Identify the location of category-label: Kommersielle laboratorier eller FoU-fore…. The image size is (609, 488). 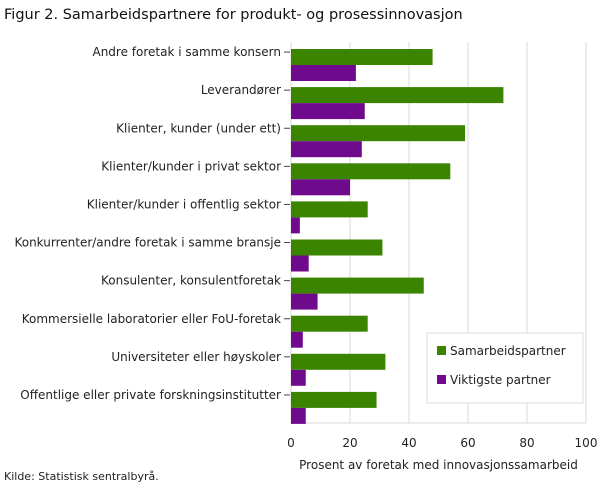
(151, 319).